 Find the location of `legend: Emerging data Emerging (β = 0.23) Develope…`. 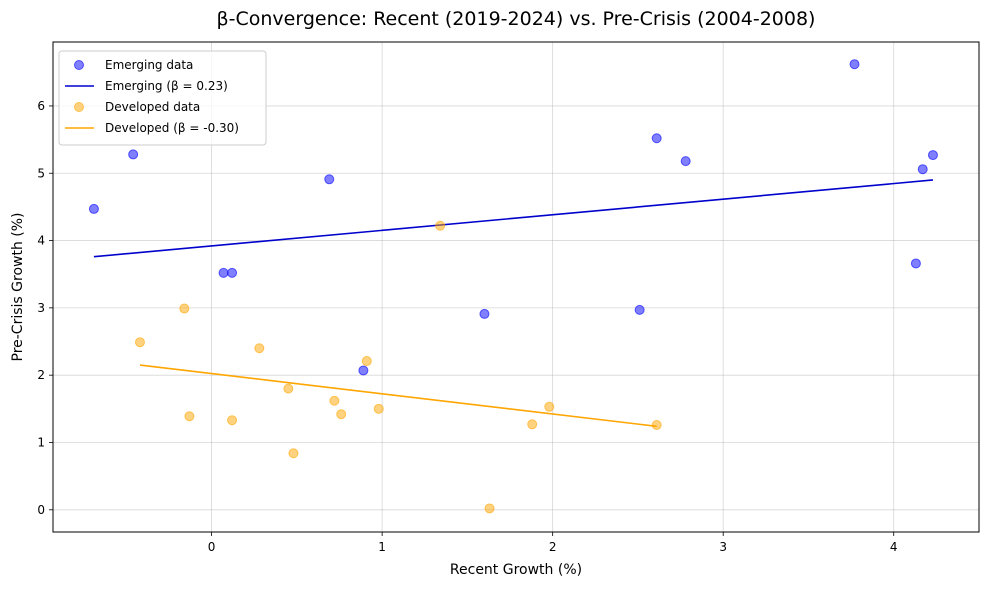

legend: Emerging data Emerging (β = 0.23) Develope… is located at coordinates (162, 98).